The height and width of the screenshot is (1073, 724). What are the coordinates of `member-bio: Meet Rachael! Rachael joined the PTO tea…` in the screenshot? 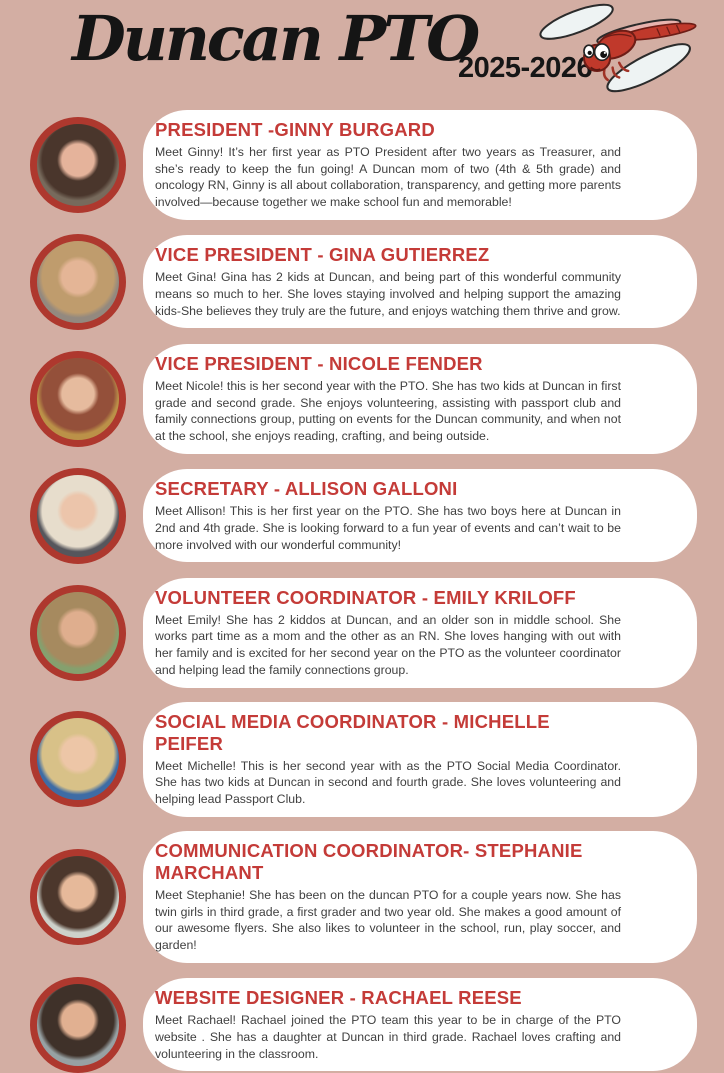 It's located at (388, 1037).